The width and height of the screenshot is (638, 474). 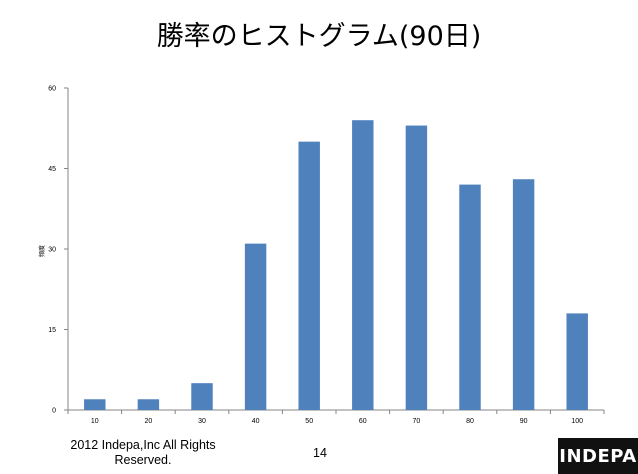 I want to click on footer-copyright: 2012 Indepa,Inc All Rights Reserved., so click(x=143, y=452).